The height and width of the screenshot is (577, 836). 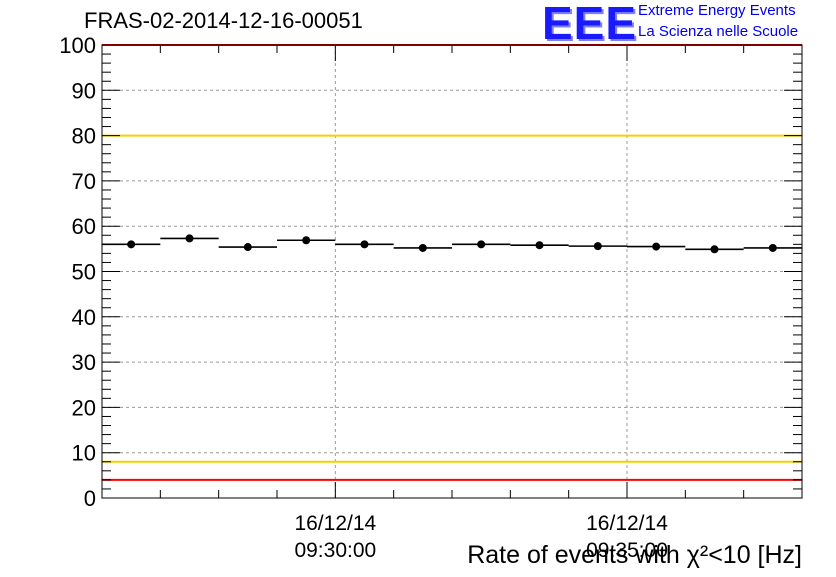 What do you see at coordinates (589, 25) in the screenshot?
I see `logo-mark: EEE` at bounding box center [589, 25].